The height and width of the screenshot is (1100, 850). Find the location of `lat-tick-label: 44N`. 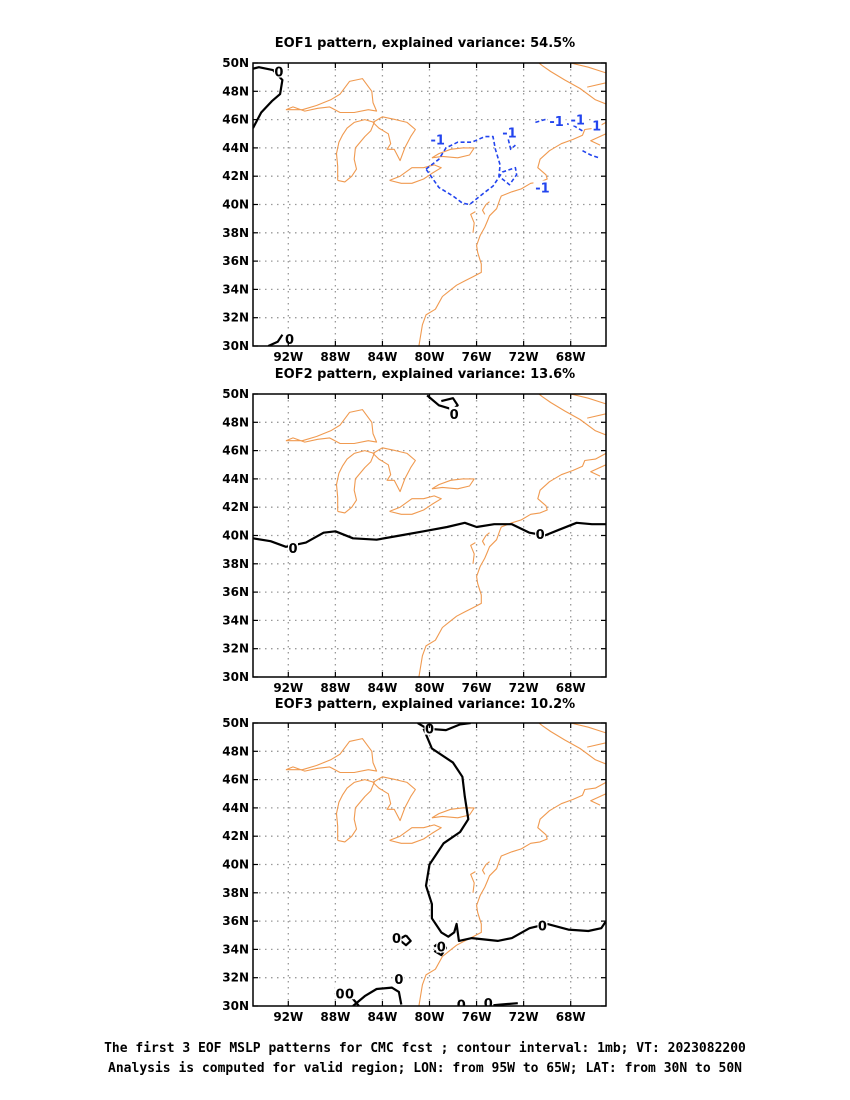

lat-tick-label: 44N is located at coordinates (235, 808).